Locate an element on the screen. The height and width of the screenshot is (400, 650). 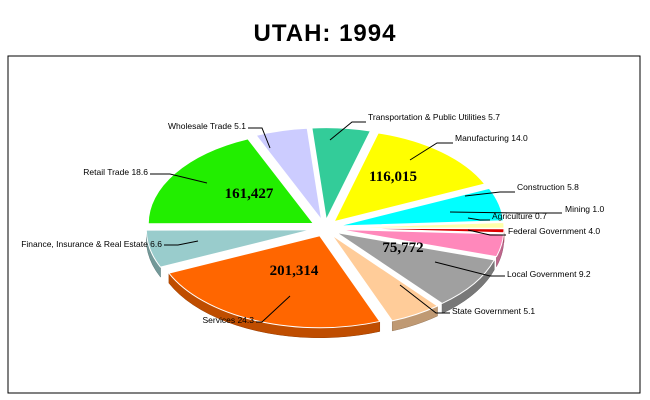
leader-line-retail-trade is located at coordinates (179, 178).